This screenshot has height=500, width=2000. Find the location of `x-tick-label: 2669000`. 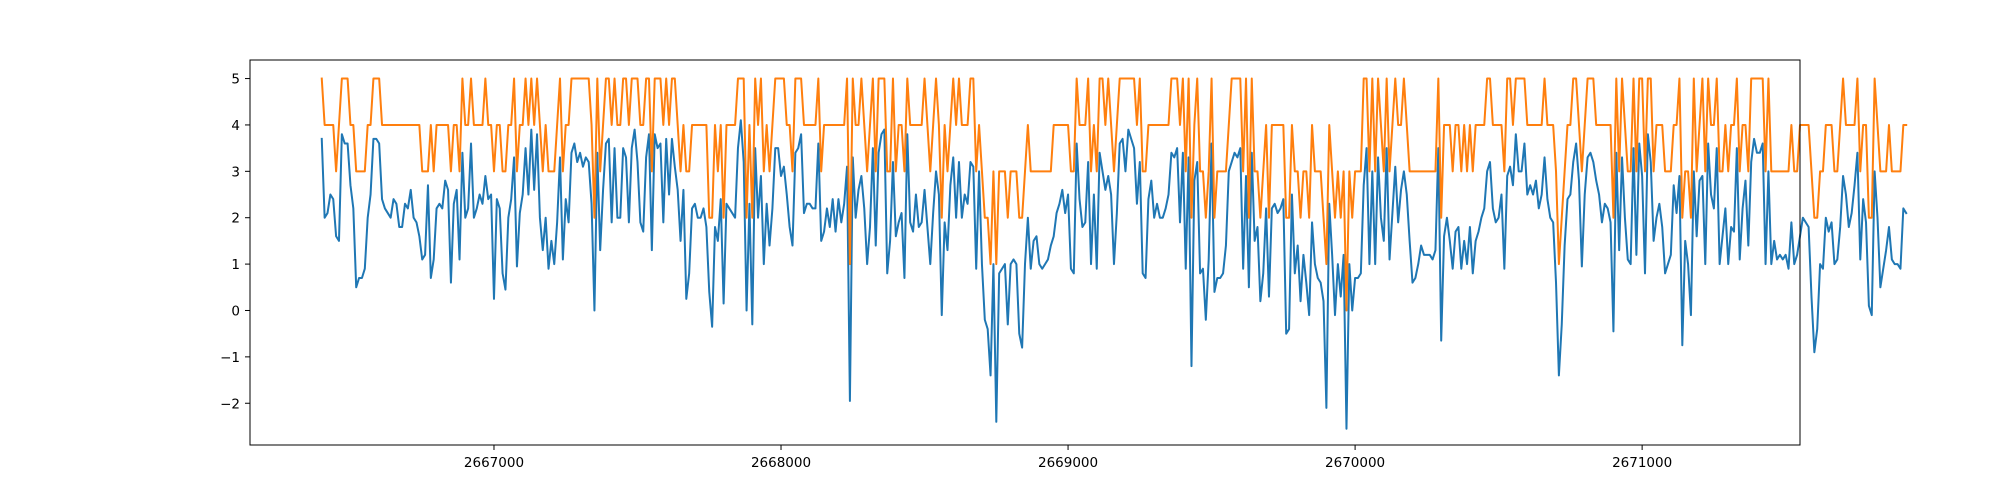

x-tick-label: 2669000 is located at coordinates (1068, 463).